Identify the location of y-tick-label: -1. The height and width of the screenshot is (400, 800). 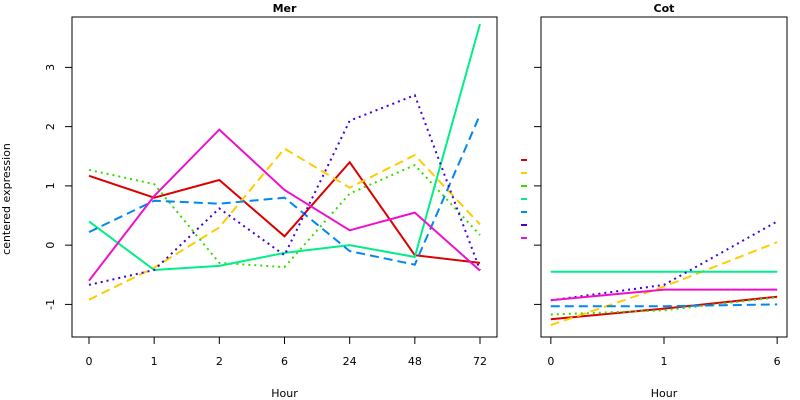
(50, 304).